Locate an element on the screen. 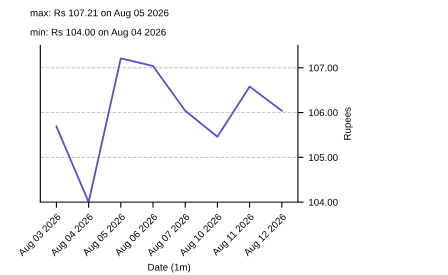 This screenshot has width=448, height=275. y-tick-label: 105.00 is located at coordinates (323, 157).